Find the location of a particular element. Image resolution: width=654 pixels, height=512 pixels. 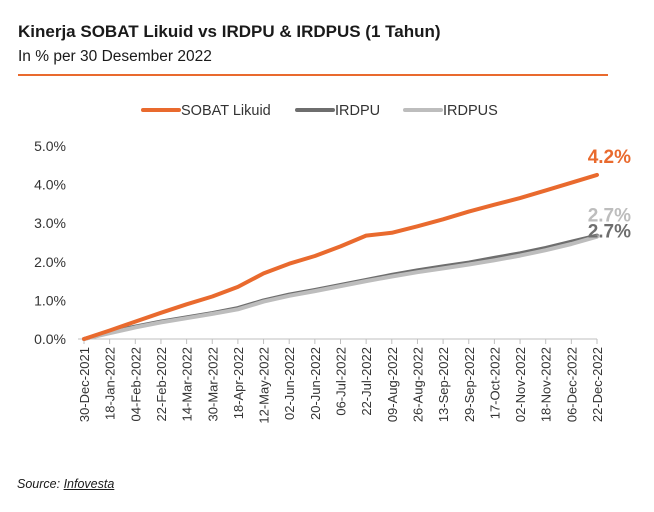

source-note: Source: Infovesta is located at coordinates (65, 484).